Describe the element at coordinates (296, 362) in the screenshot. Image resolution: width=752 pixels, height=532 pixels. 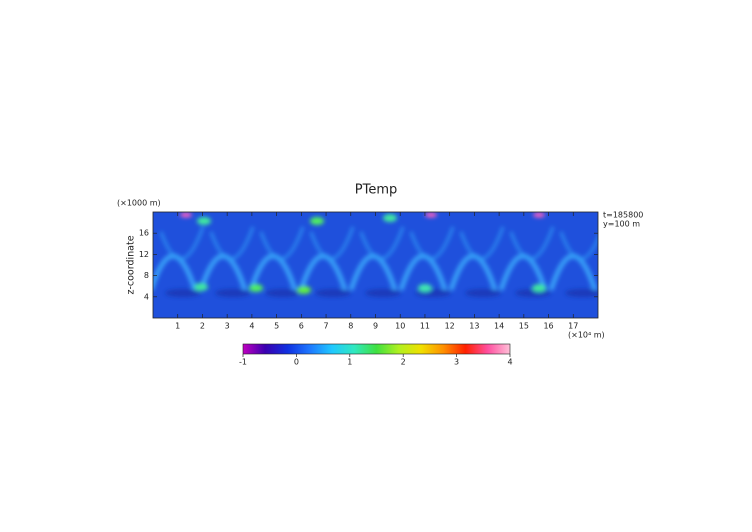
I see `colorbar-tick-label: 0` at that location.